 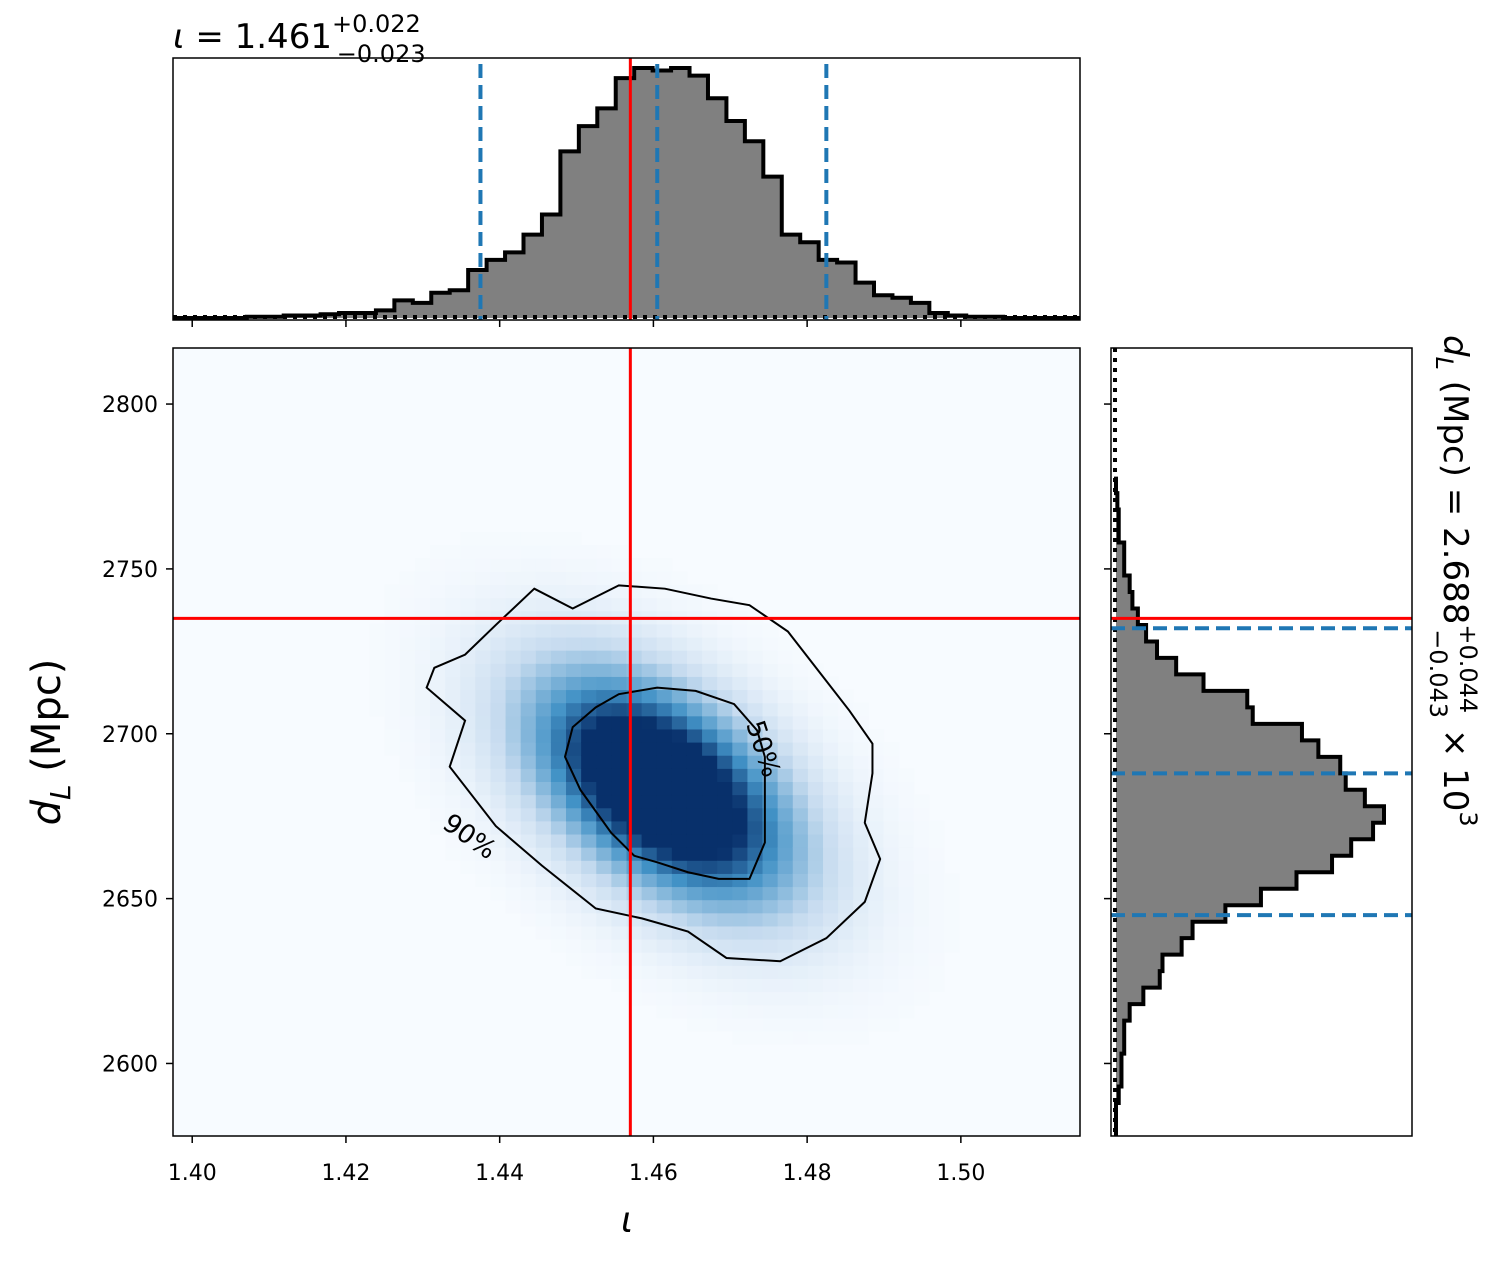 I want to click on right-panel-frame, so click(x=1261, y=742).